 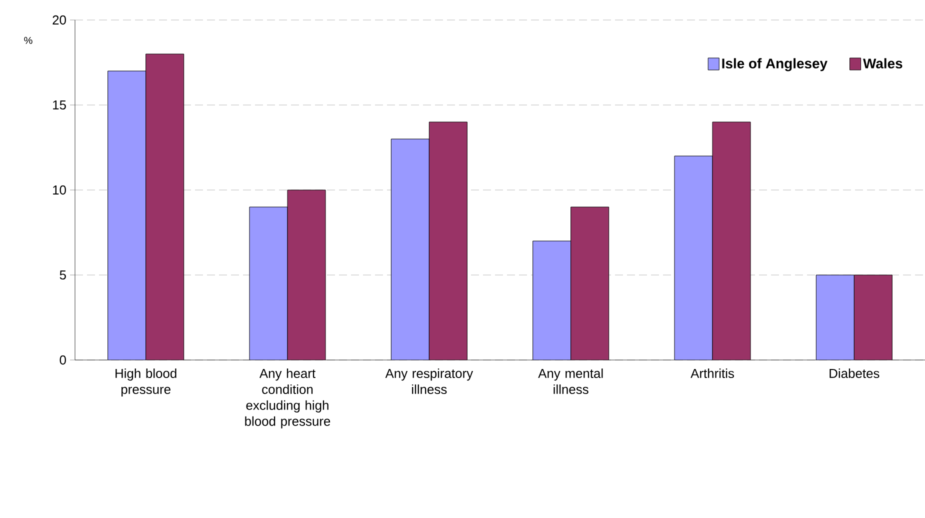 What do you see at coordinates (63, 360) in the screenshot?
I see `y-tick-label: 0` at bounding box center [63, 360].